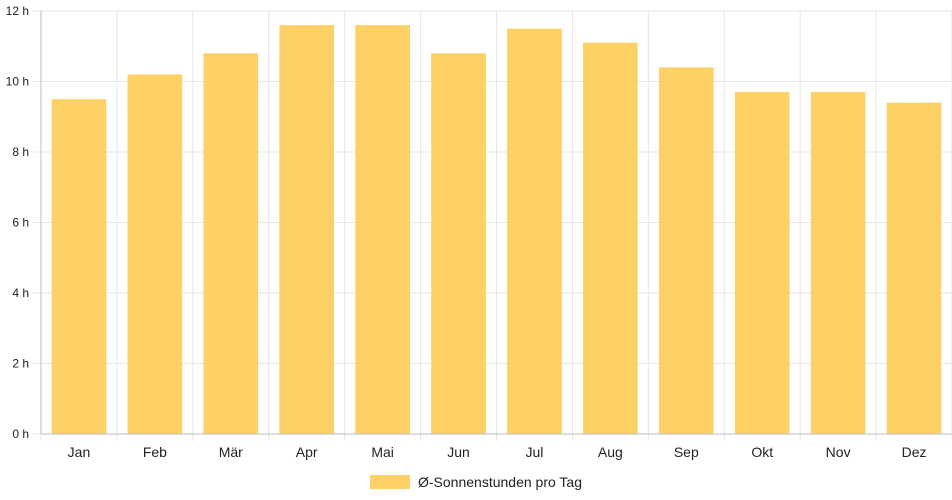 This screenshot has height=500, width=952. What do you see at coordinates (382, 452) in the screenshot?
I see `x-tick-label: Mai` at bounding box center [382, 452].